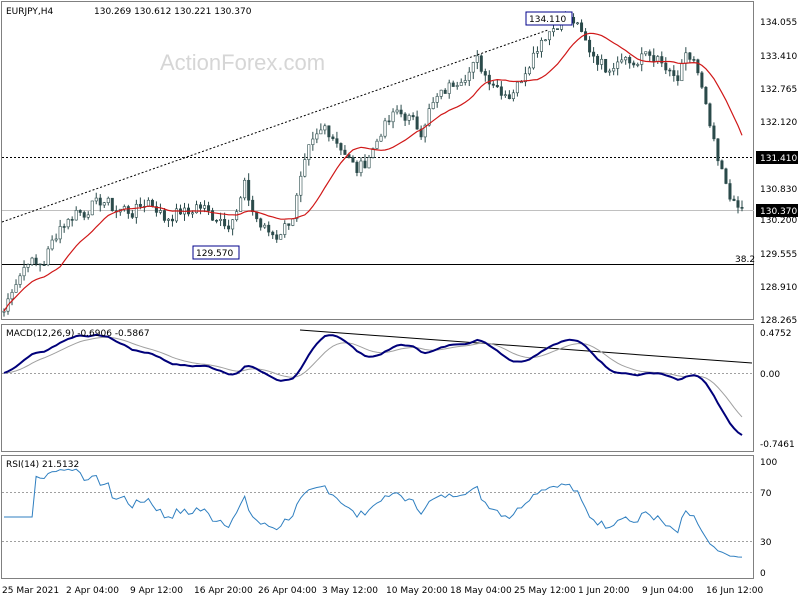 The height and width of the screenshot is (600, 800). What do you see at coordinates (78, 334) in the screenshot?
I see `macd-title: MACD(12,26,9) -0.6906 -0.5867` at bounding box center [78, 334].